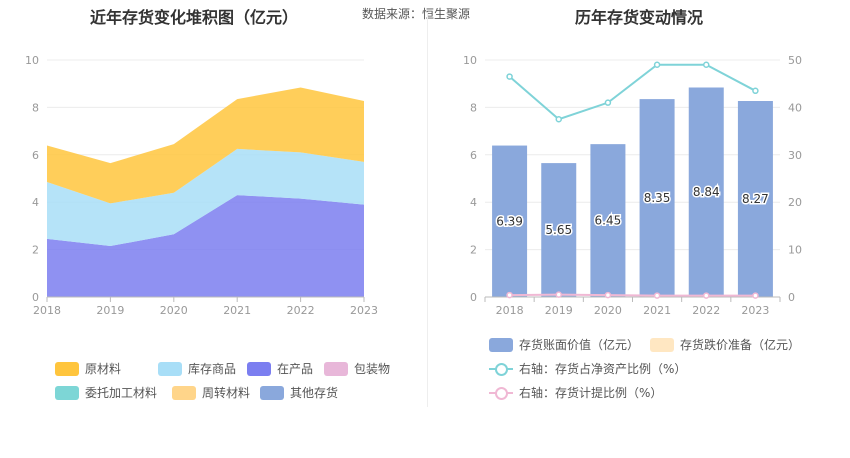 This screenshot has width=850, height=458. What do you see at coordinates (755, 310) in the screenshot?
I see `right-x-tick-label: 2023` at bounding box center [755, 310].